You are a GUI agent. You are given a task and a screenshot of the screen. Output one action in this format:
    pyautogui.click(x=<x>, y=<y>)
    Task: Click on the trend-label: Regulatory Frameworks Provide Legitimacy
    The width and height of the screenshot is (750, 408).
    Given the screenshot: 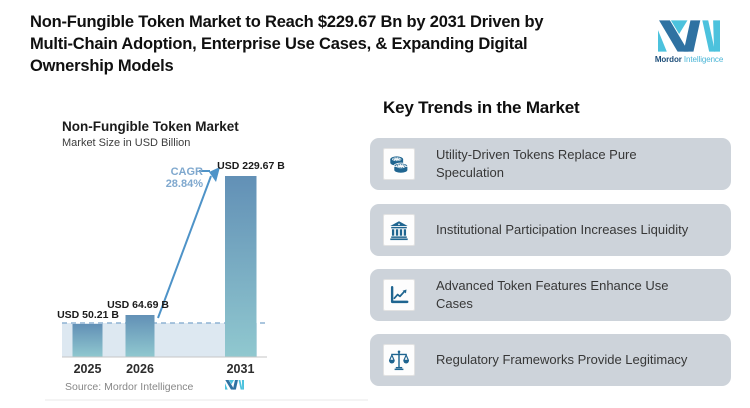 What is the action you would take?
    pyautogui.click(x=562, y=359)
    